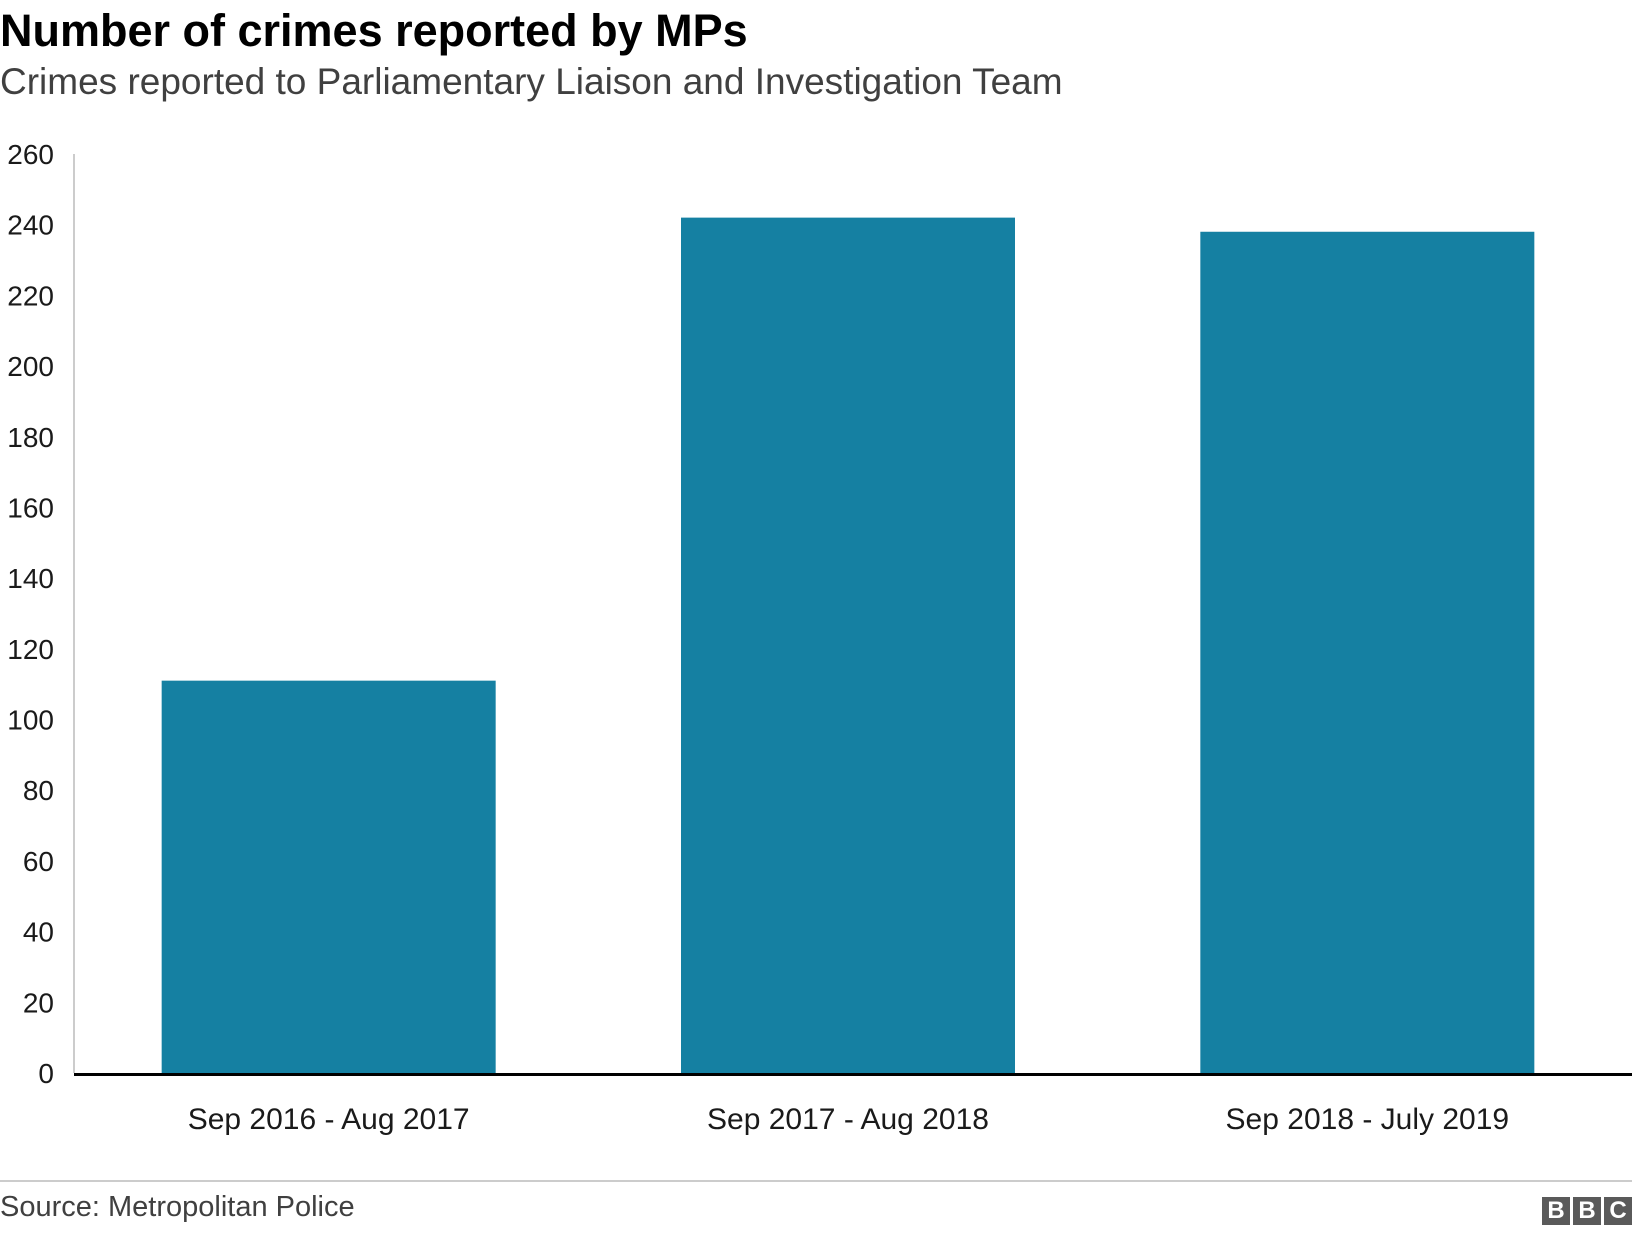 The width and height of the screenshot is (1632, 1234). What do you see at coordinates (177, 1207) in the screenshot?
I see `source-note: Source: Metropolitan Police` at bounding box center [177, 1207].